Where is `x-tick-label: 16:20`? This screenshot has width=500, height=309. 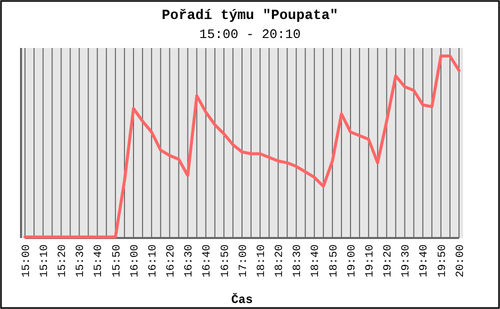
x-tick-label: 16:20 is located at coordinates (172, 261).